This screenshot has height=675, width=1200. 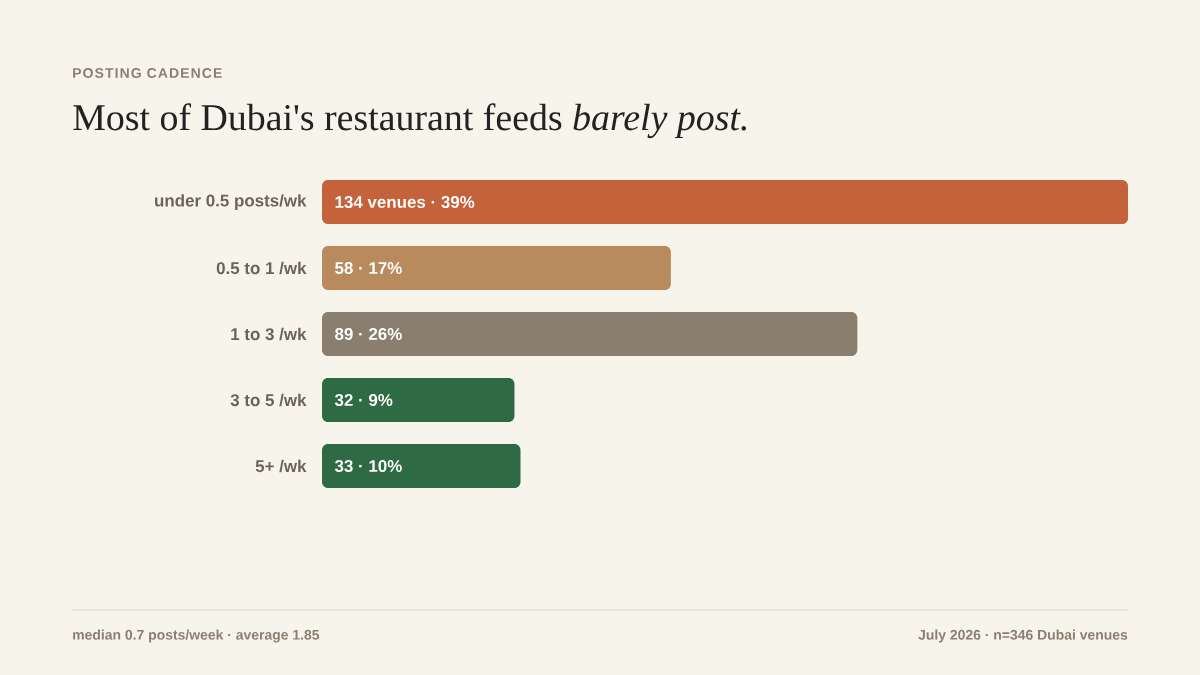 What do you see at coordinates (1023, 636) in the screenshot?
I see `text: July 2026 · n=346 Dubai venues` at bounding box center [1023, 636].